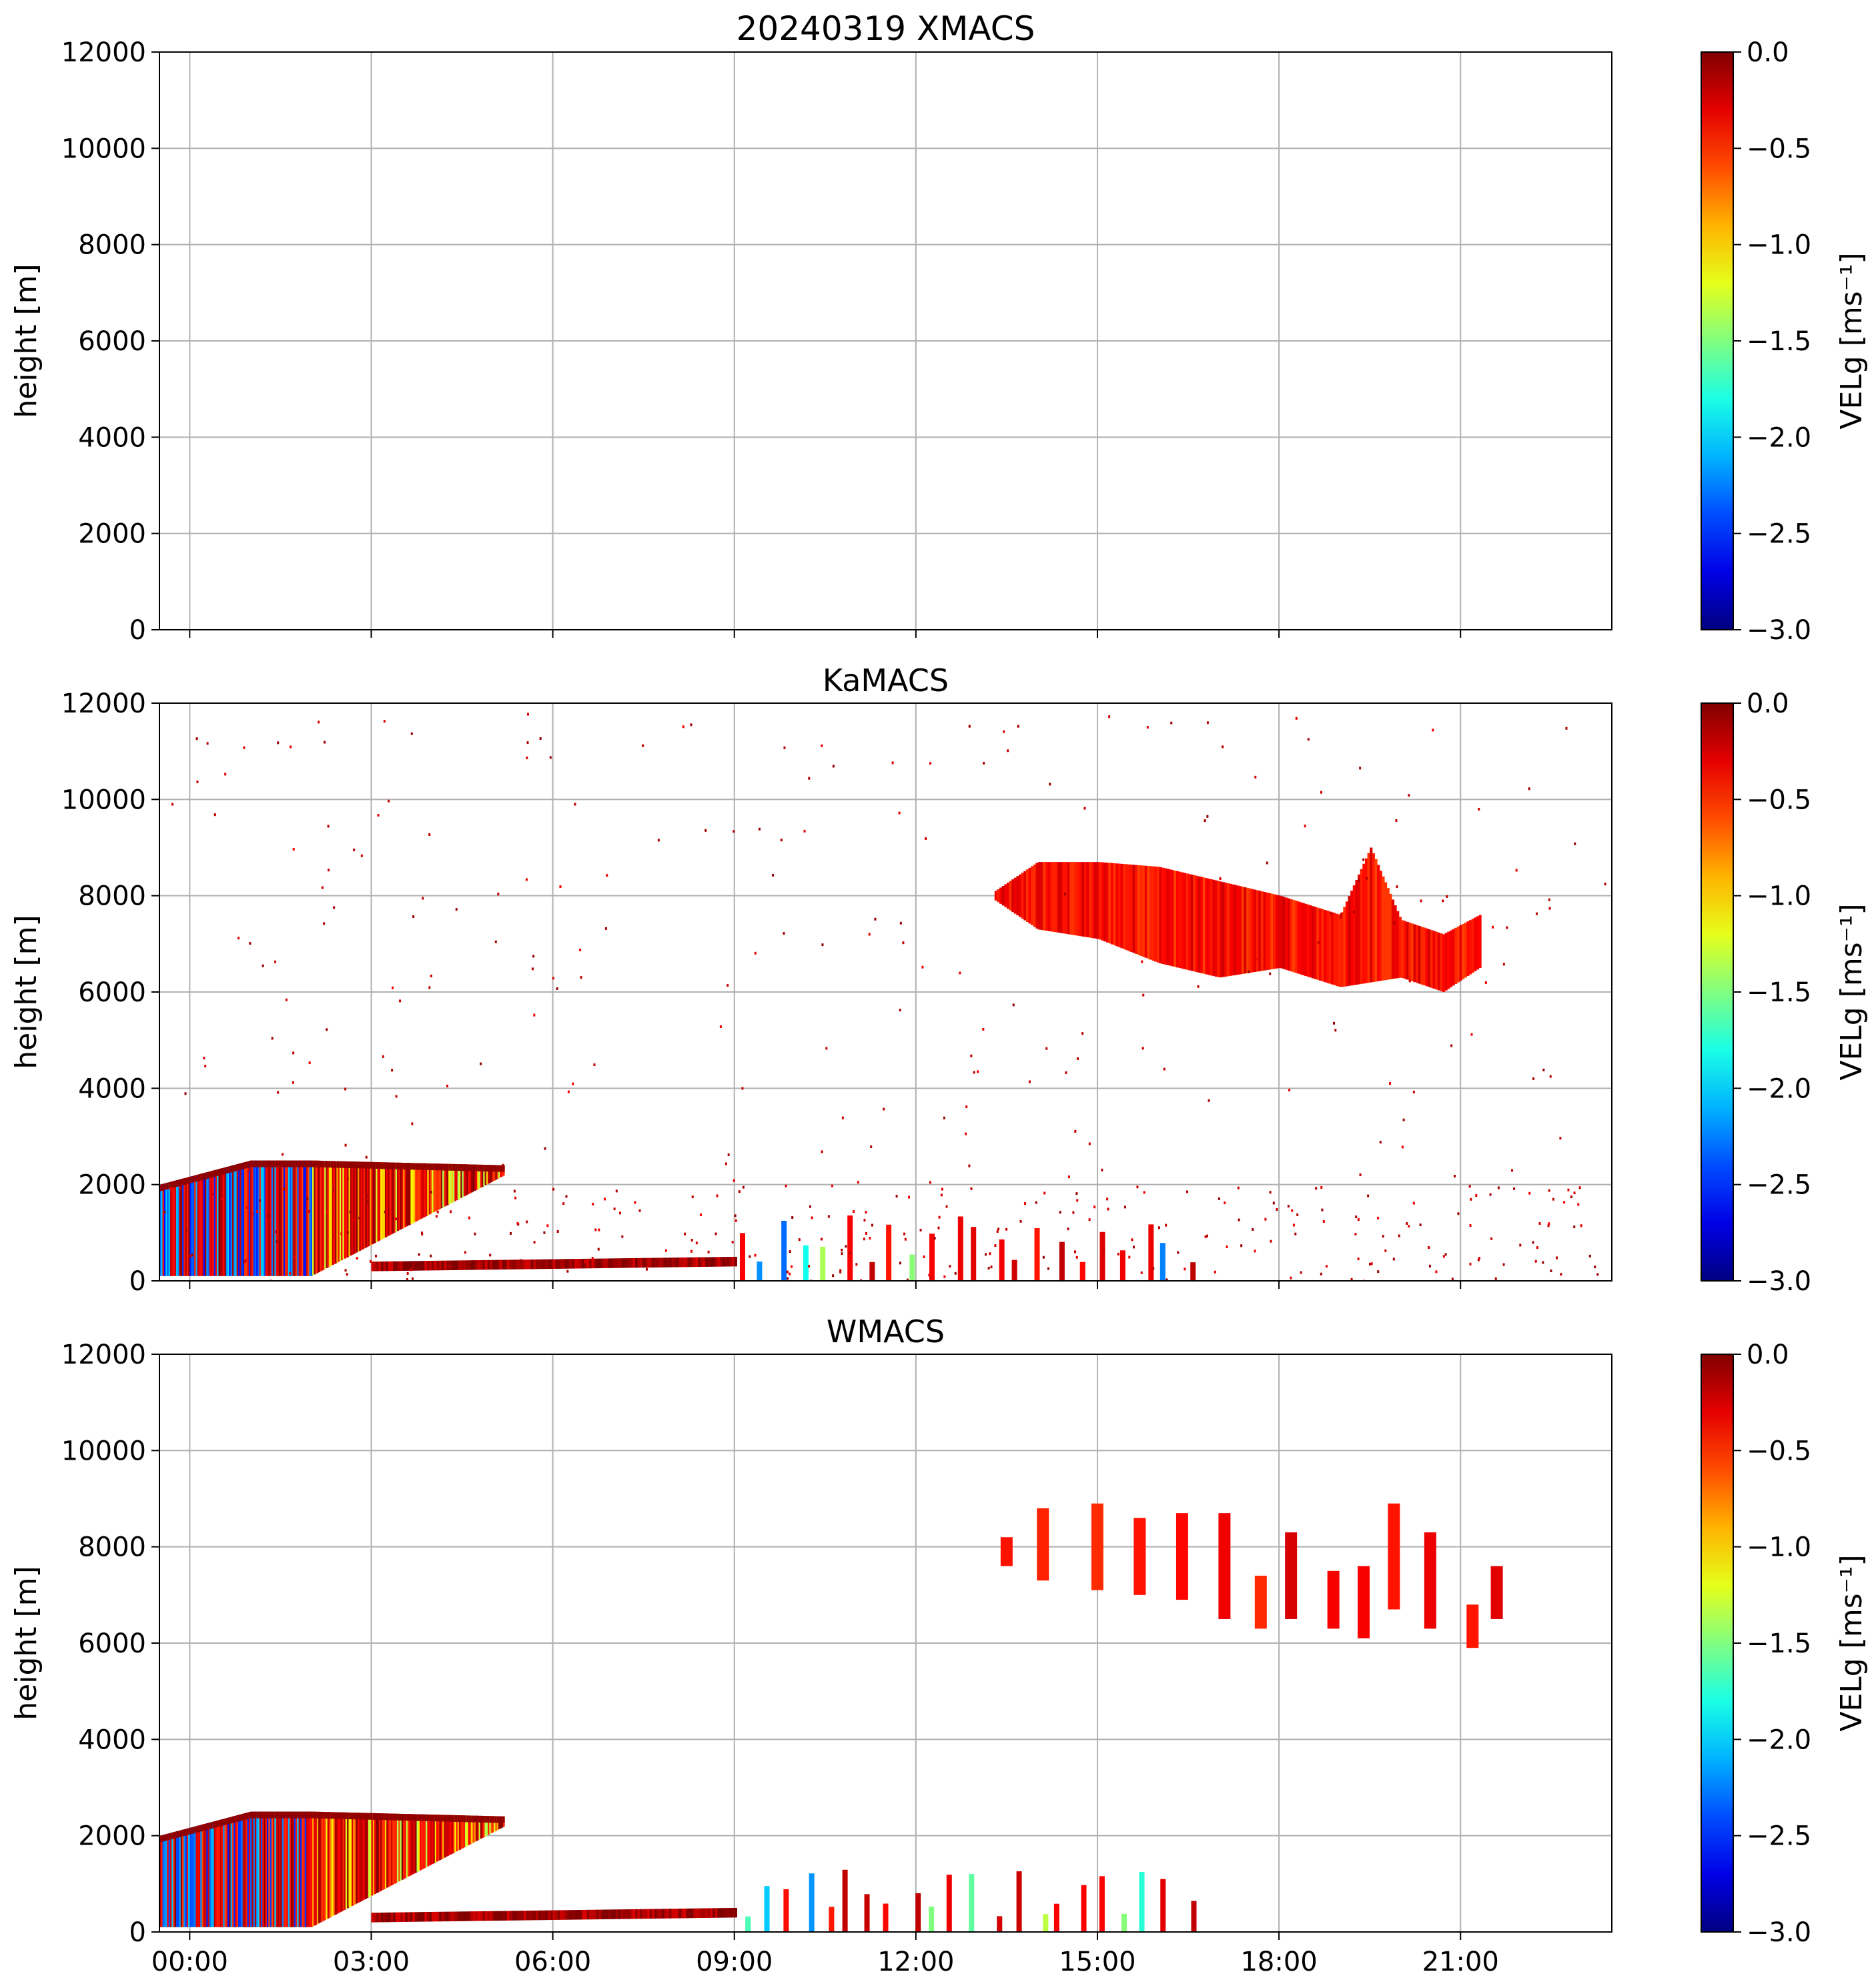 The image size is (1876, 1988). What do you see at coordinates (189, 1962) in the screenshot?
I see `x-tick-label: 00:00` at bounding box center [189, 1962].